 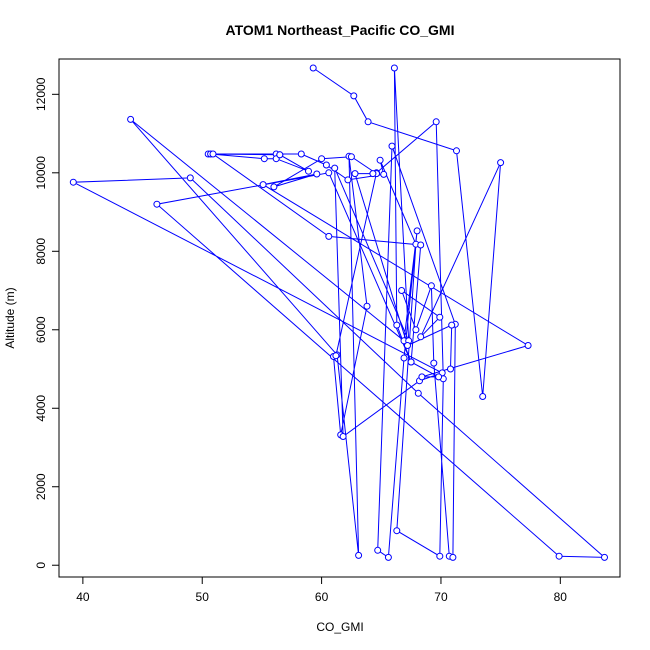 I want to click on x-tick-label: 80, so click(x=561, y=597).